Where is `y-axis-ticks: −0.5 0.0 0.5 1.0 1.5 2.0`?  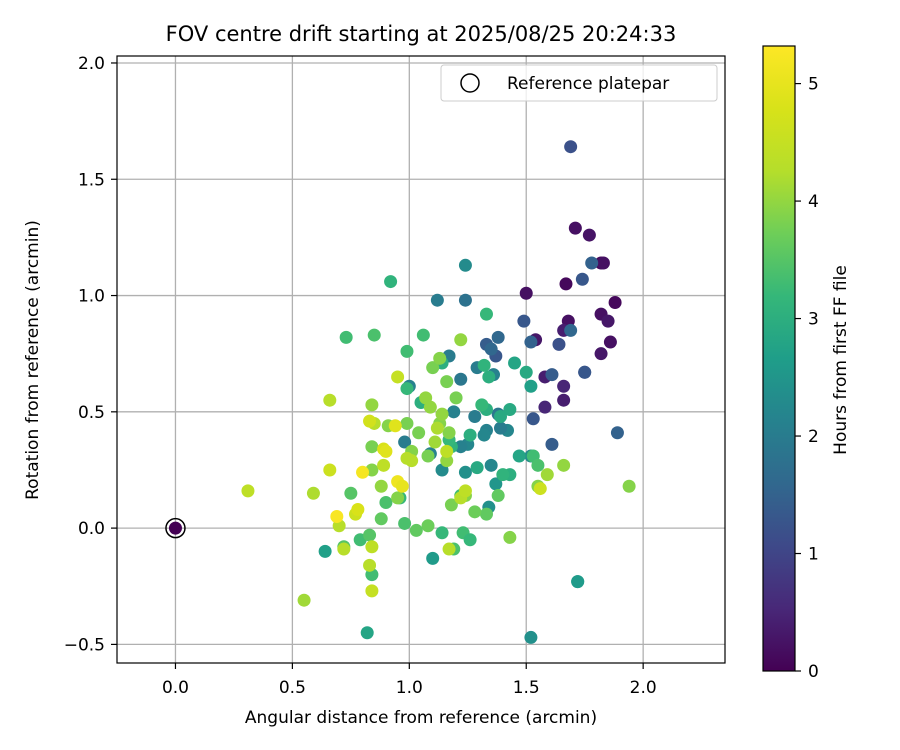
y-axis-ticks: −0.5 0.0 0.5 1.0 1.5 2.0 is located at coordinates (90, 354).